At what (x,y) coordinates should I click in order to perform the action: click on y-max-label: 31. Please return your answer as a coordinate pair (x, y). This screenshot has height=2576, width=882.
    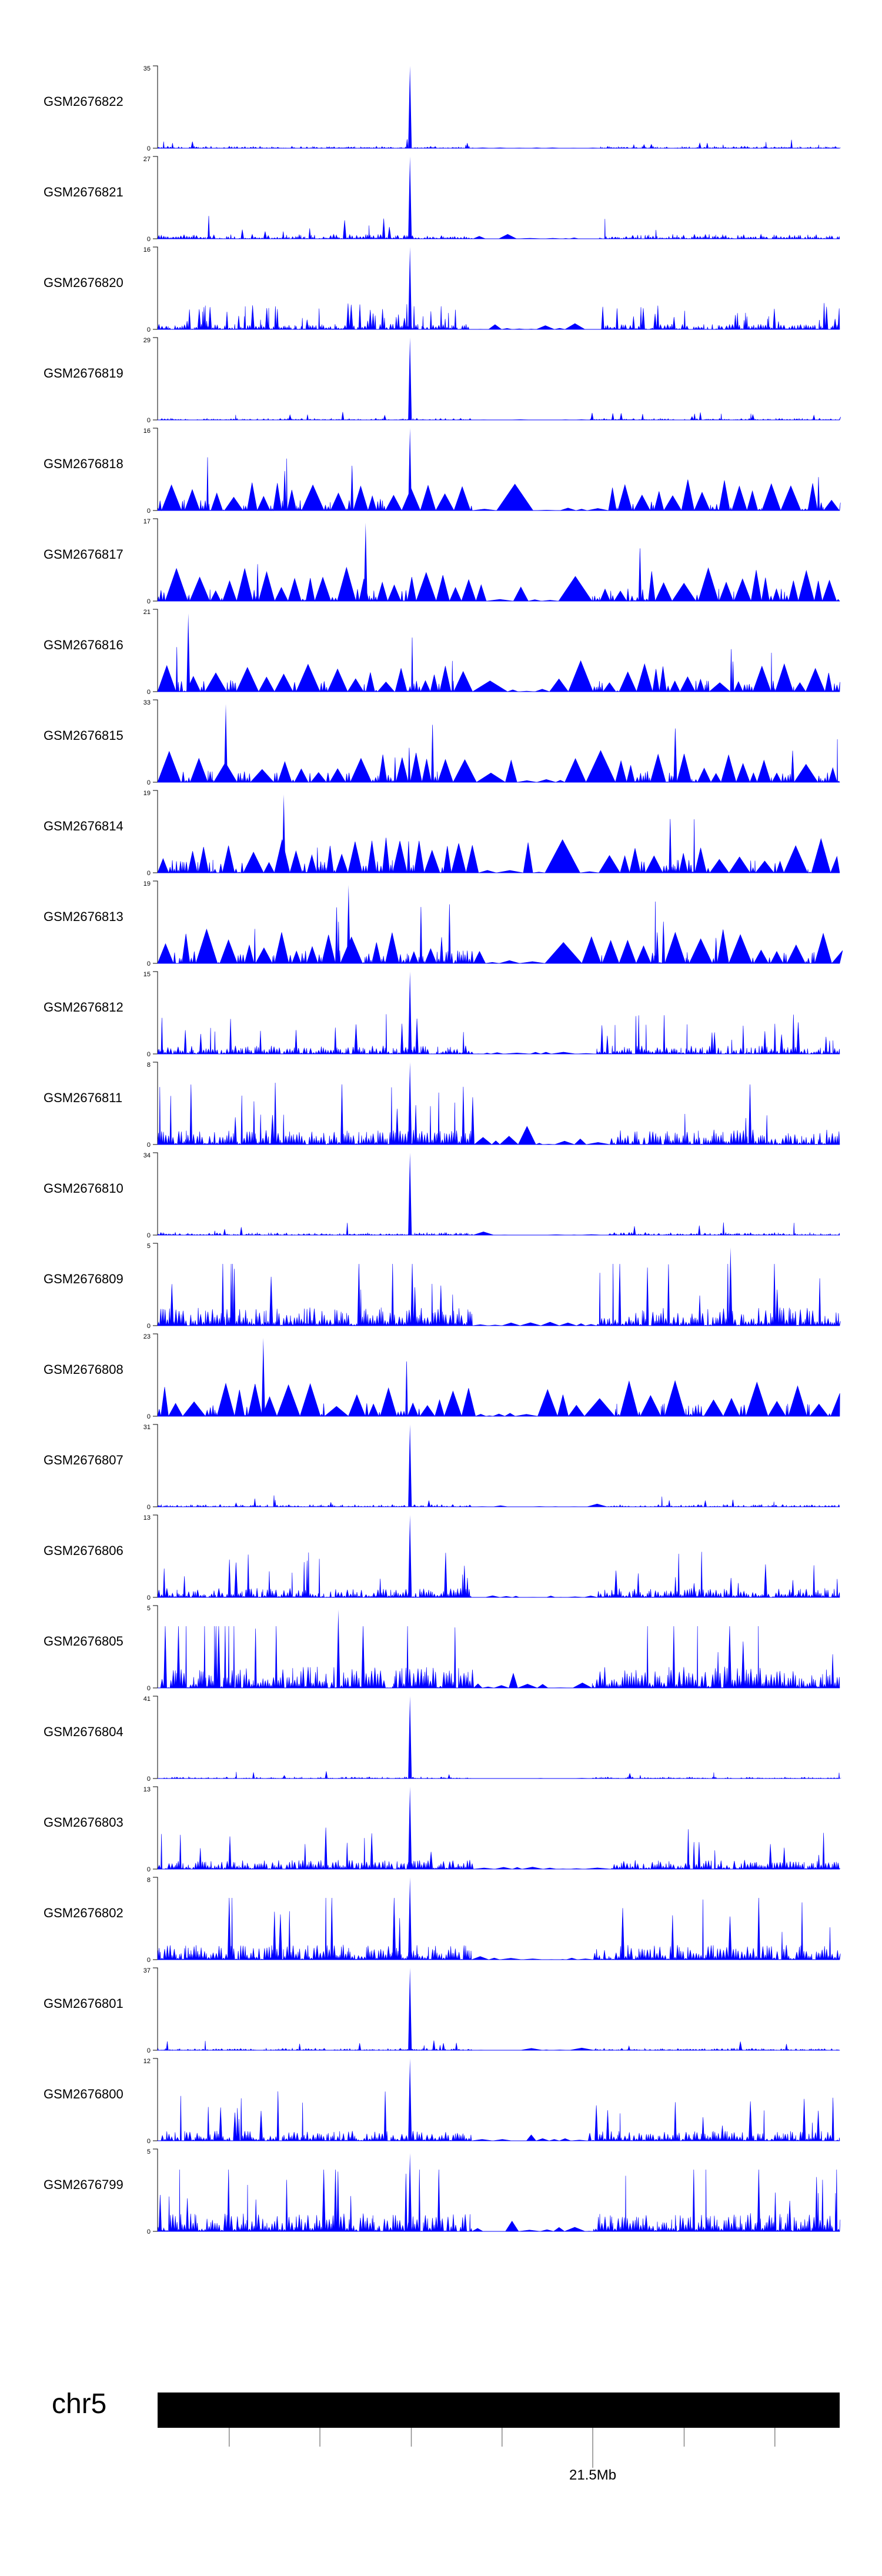
    Looking at the image, I should click on (147, 1427).